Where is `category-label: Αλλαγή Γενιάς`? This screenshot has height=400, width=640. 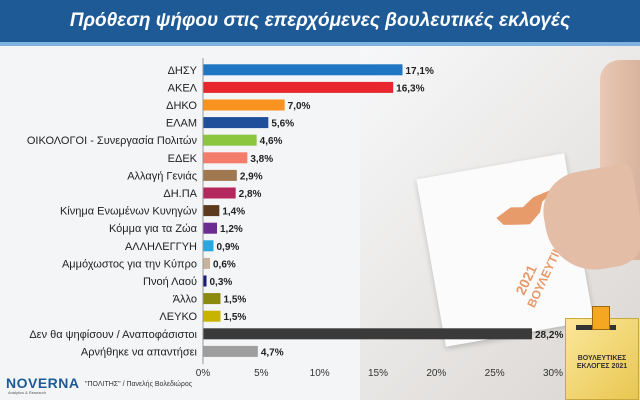
category-label: Αλλαγή Γενιάς is located at coordinates (162, 176).